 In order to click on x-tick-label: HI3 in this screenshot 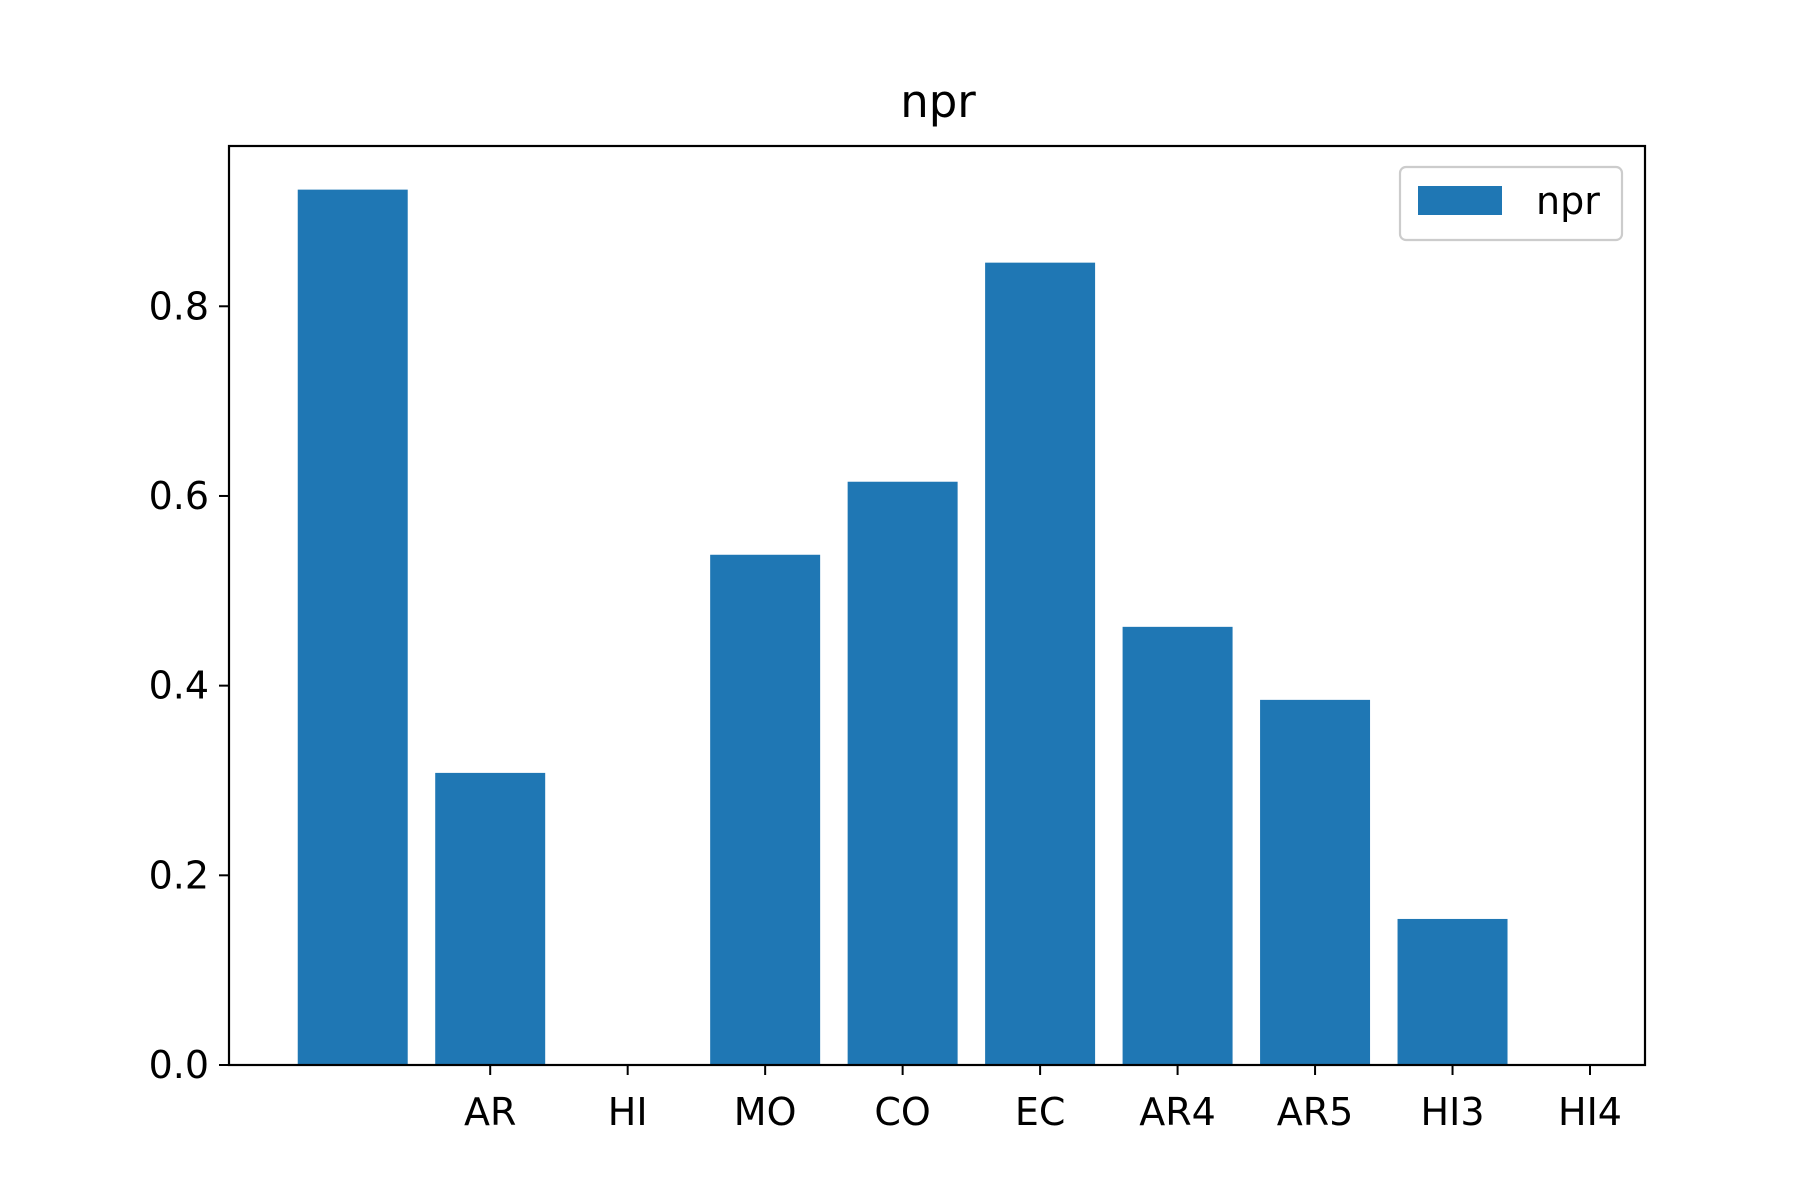, I will do `click(1453, 1112)`.